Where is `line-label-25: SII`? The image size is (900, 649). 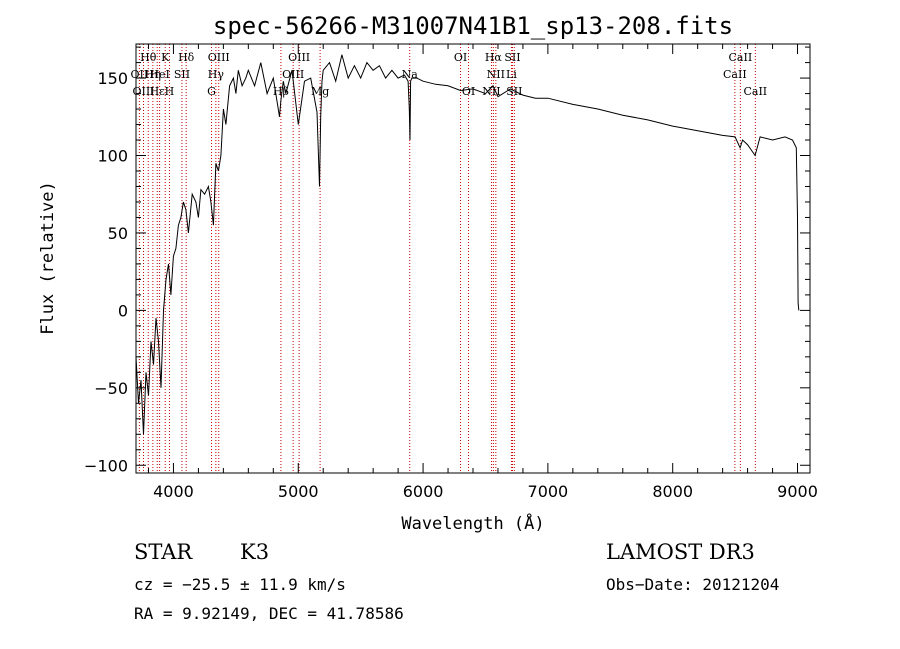
line-label-25: SII is located at coordinates (514, 91).